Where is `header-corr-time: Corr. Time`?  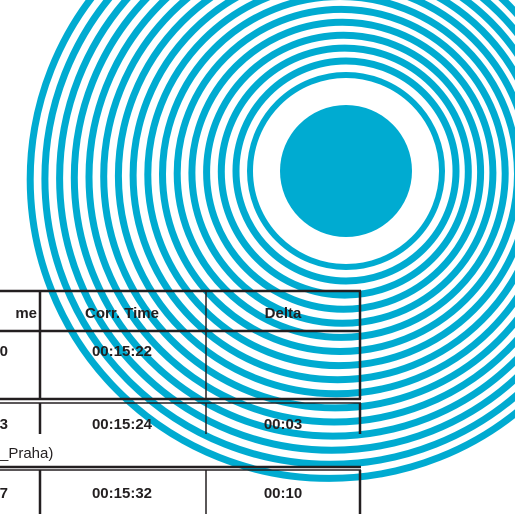 header-corr-time: Corr. Time is located at coordinates (122, 313).